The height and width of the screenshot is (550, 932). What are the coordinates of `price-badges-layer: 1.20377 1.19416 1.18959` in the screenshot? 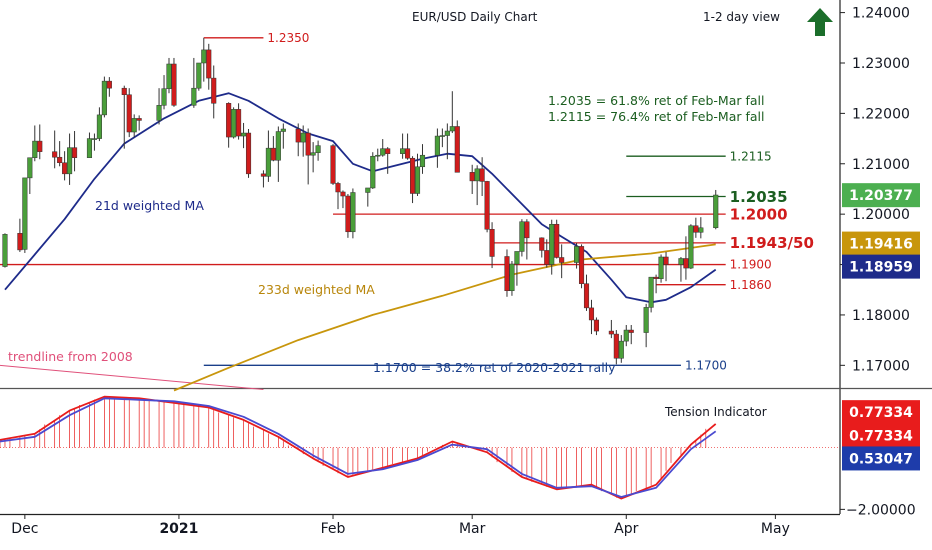 It's located at (881, 231).